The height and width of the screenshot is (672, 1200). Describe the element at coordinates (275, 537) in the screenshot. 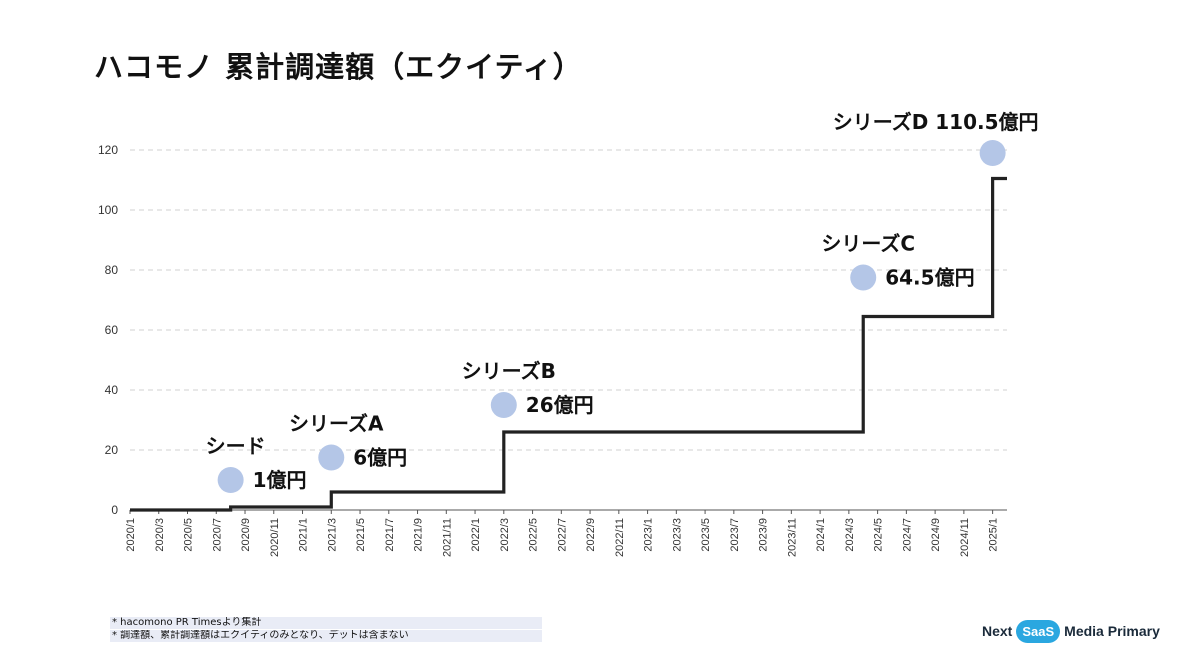

I see `x-tick-label: 2020/11` at that location.